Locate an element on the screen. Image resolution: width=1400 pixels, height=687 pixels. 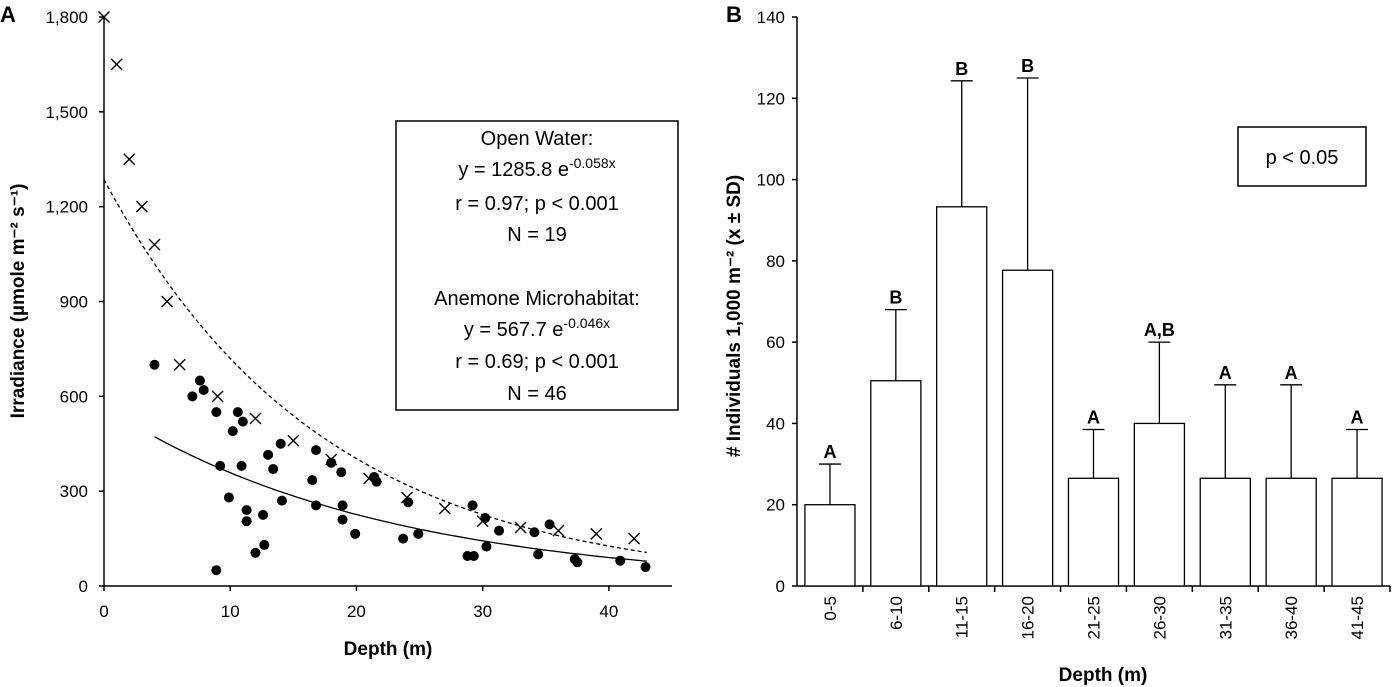
panel-b-x-tick-label: 31-35 is located at coordinates (1225, 617).